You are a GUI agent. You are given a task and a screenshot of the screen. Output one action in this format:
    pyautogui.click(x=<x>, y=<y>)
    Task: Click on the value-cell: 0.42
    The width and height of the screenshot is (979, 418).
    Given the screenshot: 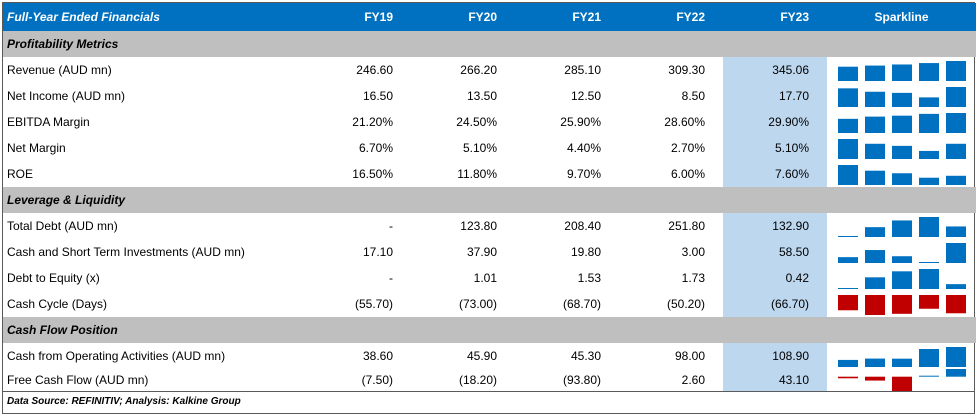 What is the action you would take?
    pyautogui.click(x=775, y=278)
    